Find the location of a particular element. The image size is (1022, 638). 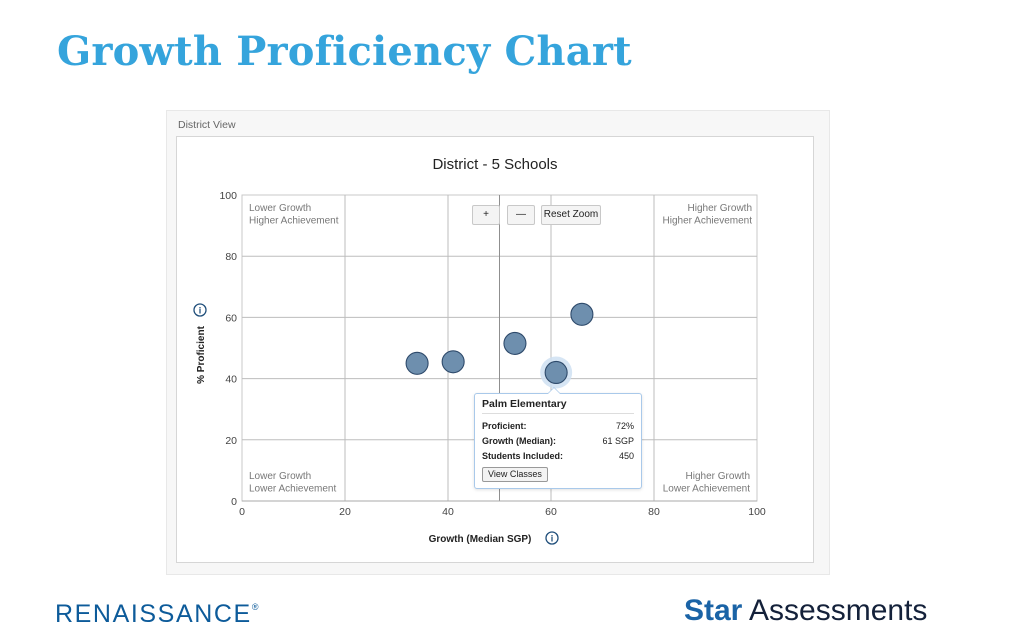

tooltip-label: Students Included: is located at coordinates (522, 456).